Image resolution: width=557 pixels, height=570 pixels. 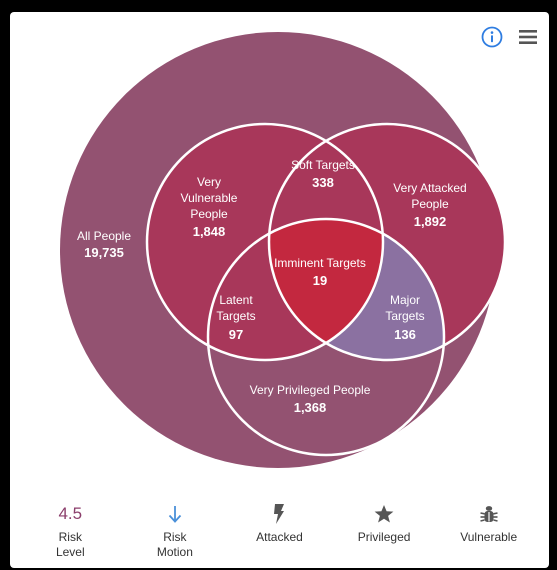 I want to click on svg-text: Very Privileged People, so click(x=310, y=390).